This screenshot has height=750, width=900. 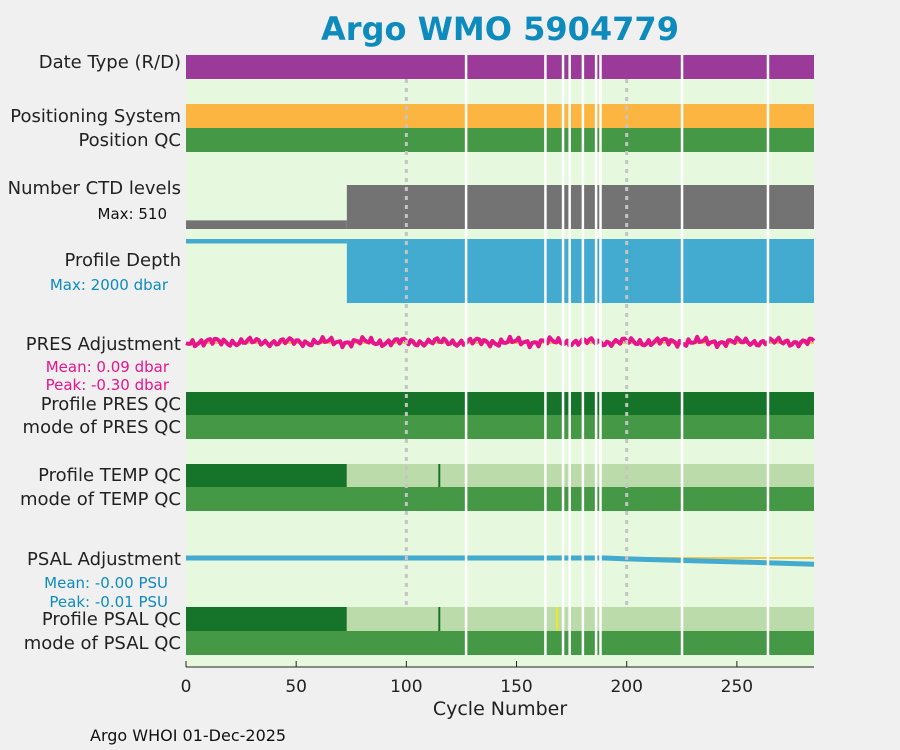 I want to click on label-mode-psal-qc: mode of PSAL QC, so click(x=102, y=643).